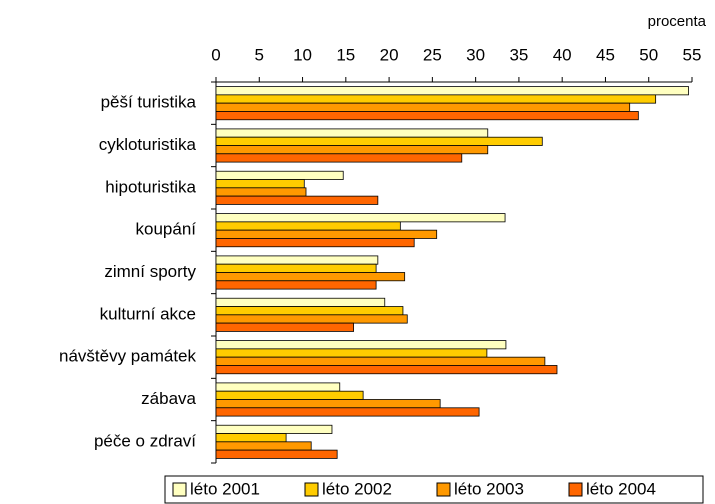  I want to click on x-tick-label: 15, so click(345, 54).